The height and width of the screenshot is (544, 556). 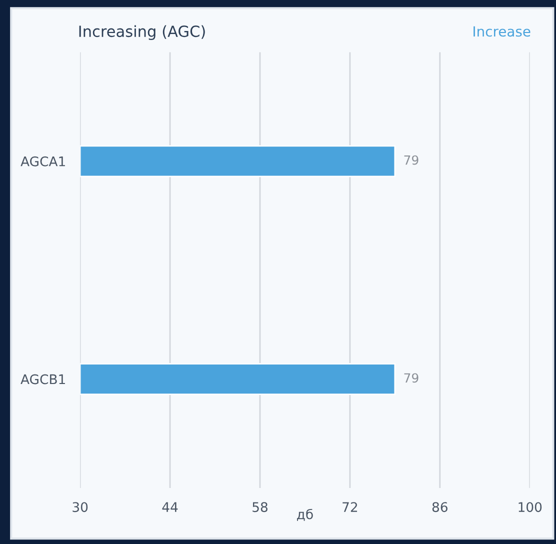 What do you see at coordinates (530, 507) in the screenshot?
I see `x-tick-label: 100` at bounding box center [530, 507].